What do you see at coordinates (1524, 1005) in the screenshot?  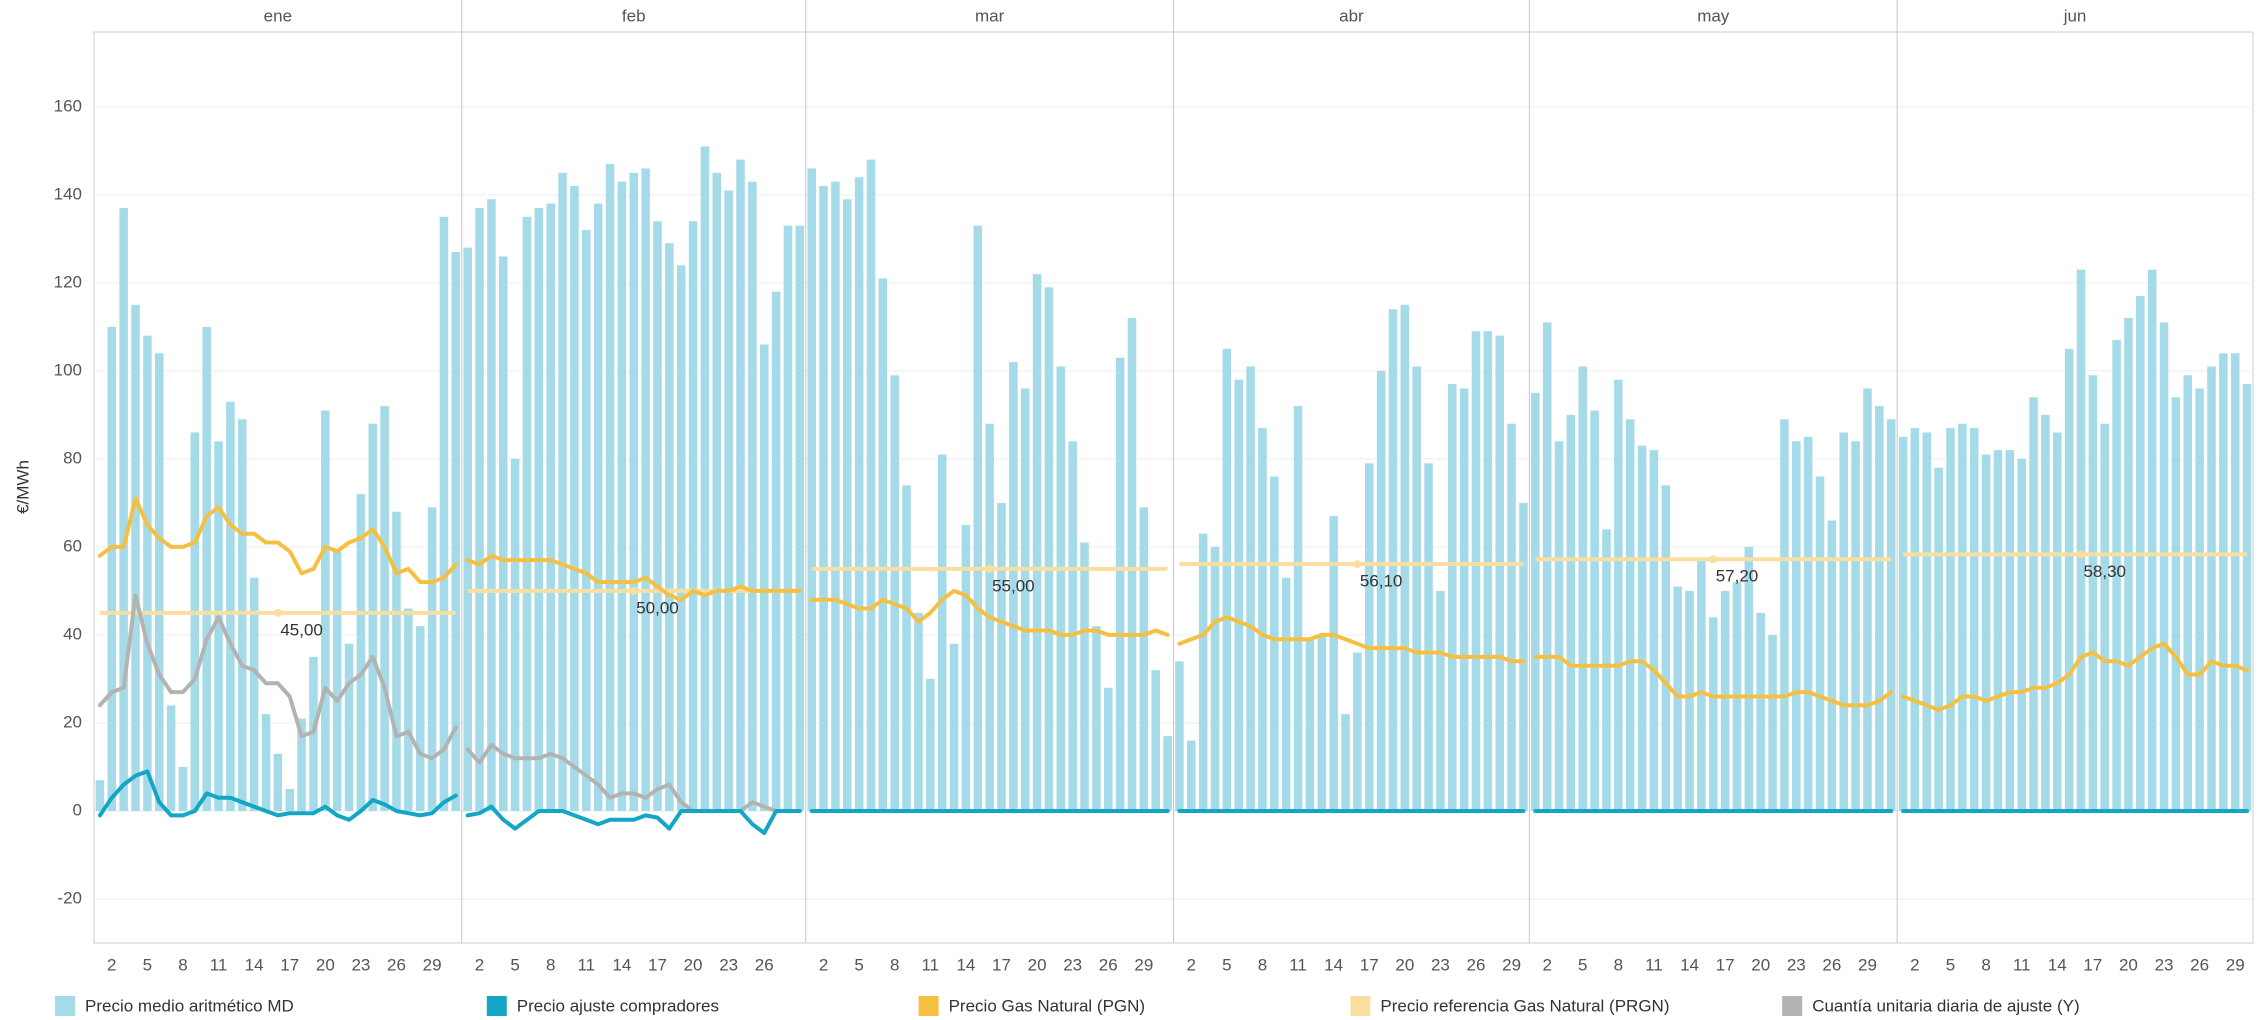 I see `legend-label: Precio referencia Gas Natural (PRGN)` at bounding box center [1524, 1005].